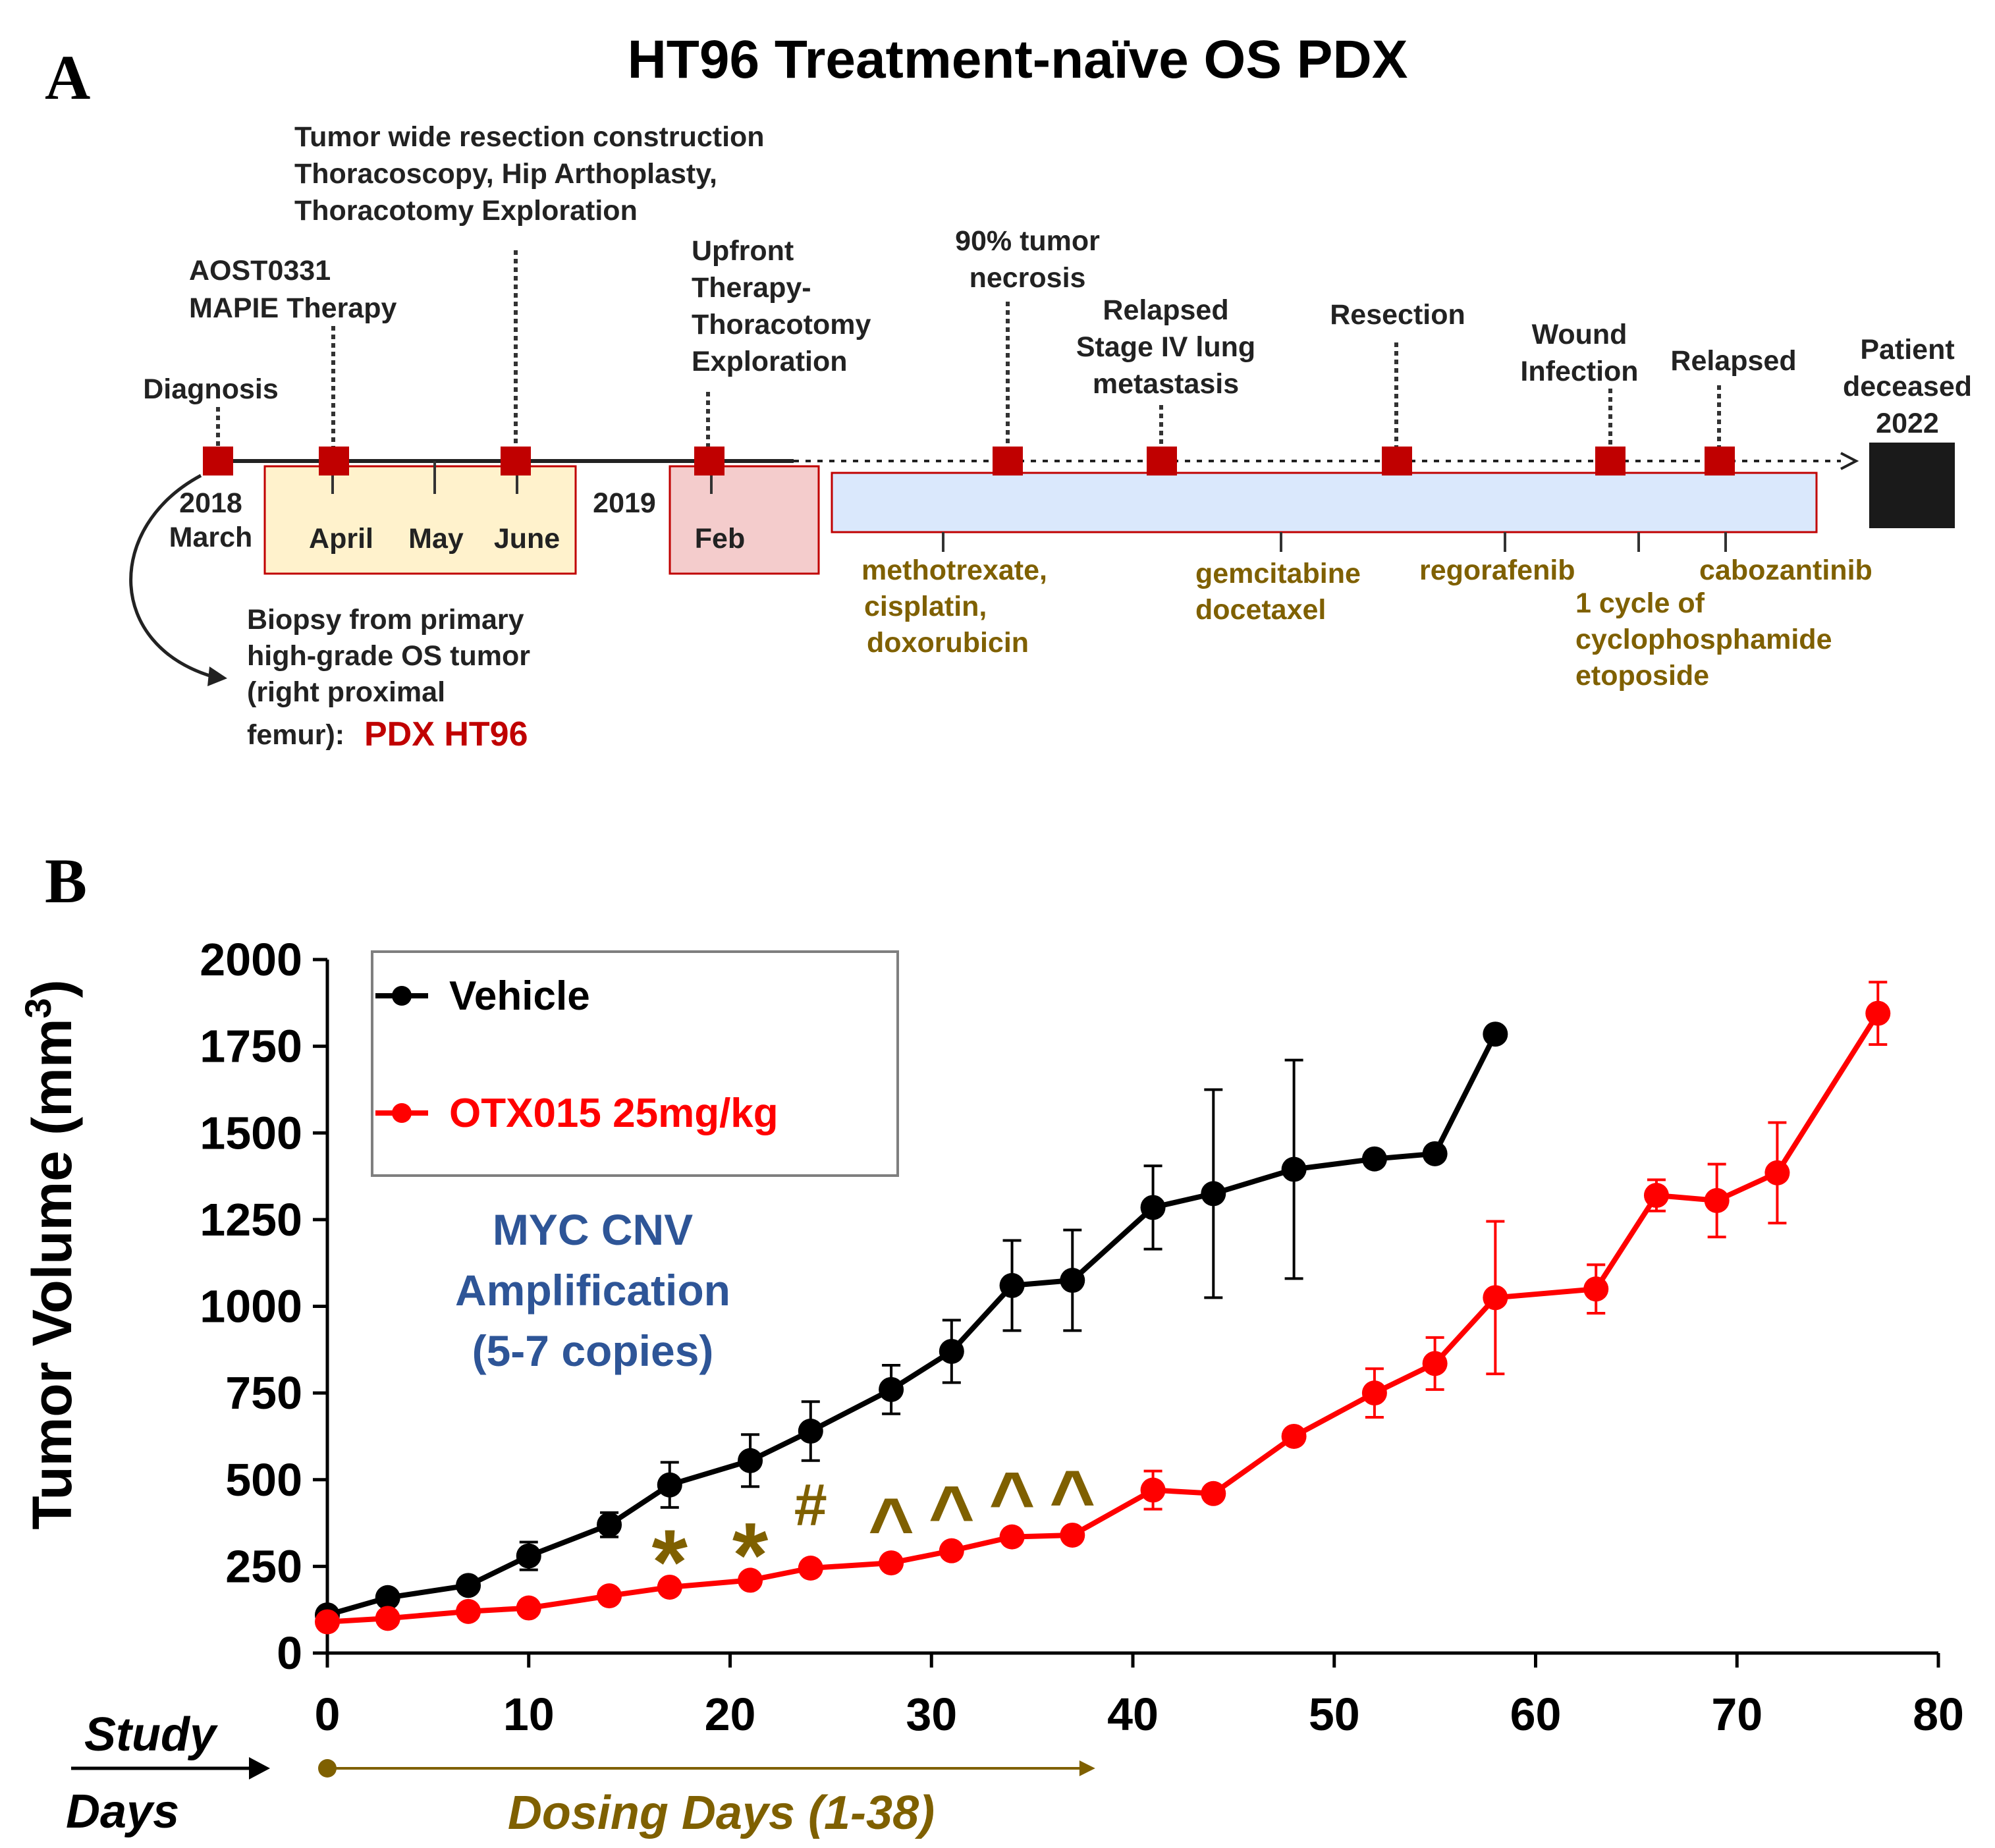  Describe the element at coordinates (385, 620) in the screenshot. I see `biopsy-line-1: Biopsy from primary` at that location.